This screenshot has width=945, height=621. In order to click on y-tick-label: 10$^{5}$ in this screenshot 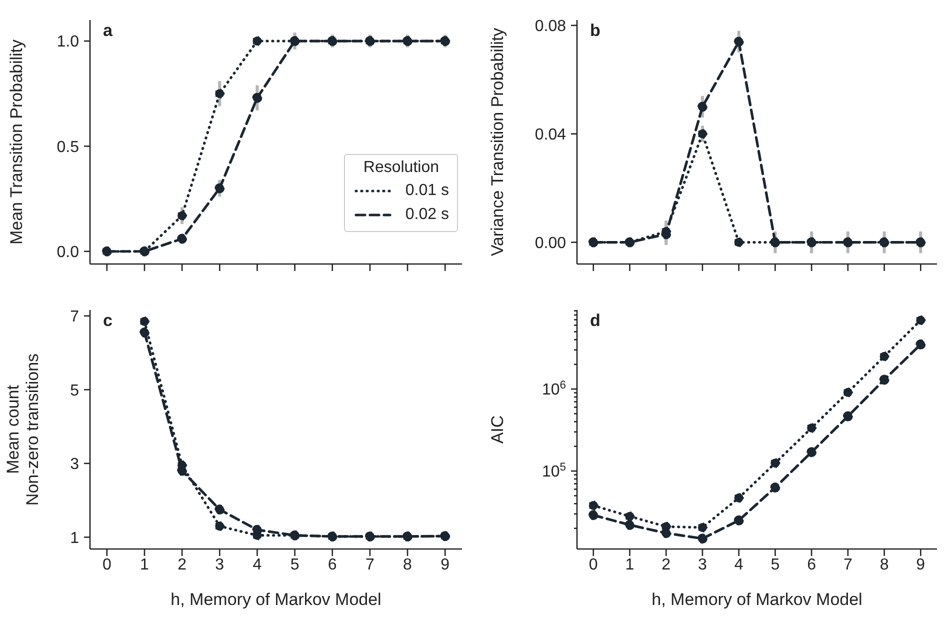, I will do `click(554, 471)`.